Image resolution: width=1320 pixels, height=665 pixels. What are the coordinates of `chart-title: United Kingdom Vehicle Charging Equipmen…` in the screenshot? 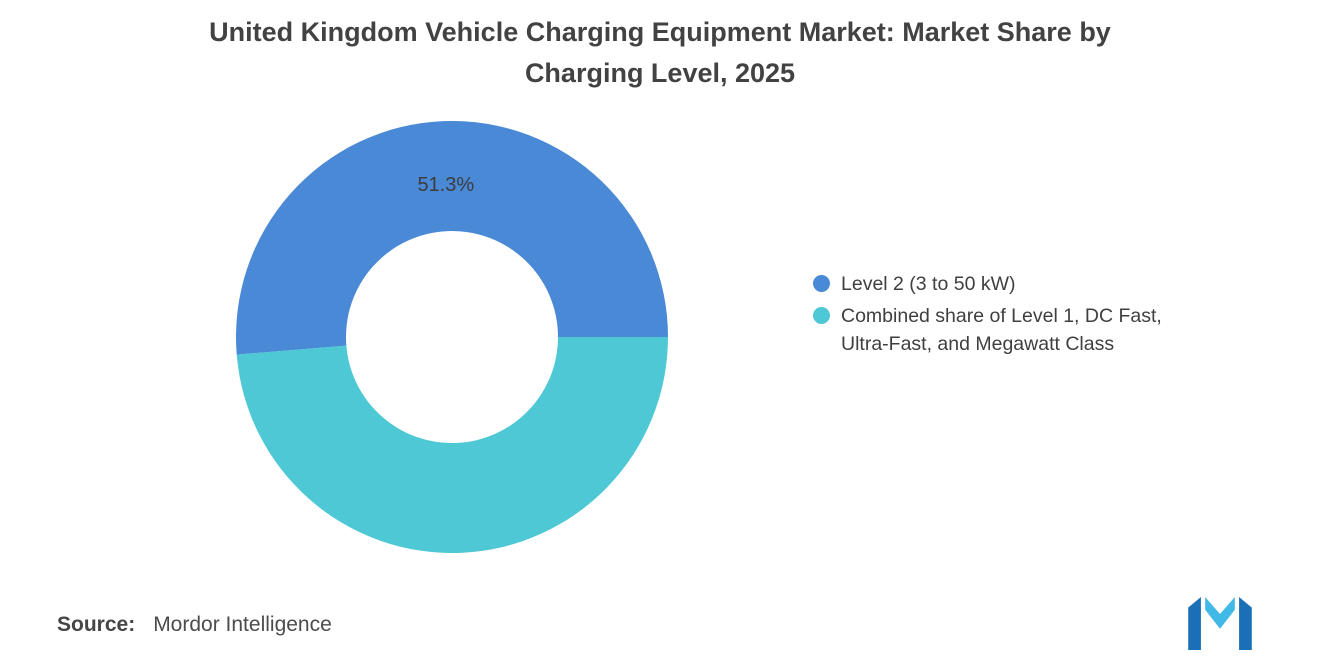 It's located at (660, 53).